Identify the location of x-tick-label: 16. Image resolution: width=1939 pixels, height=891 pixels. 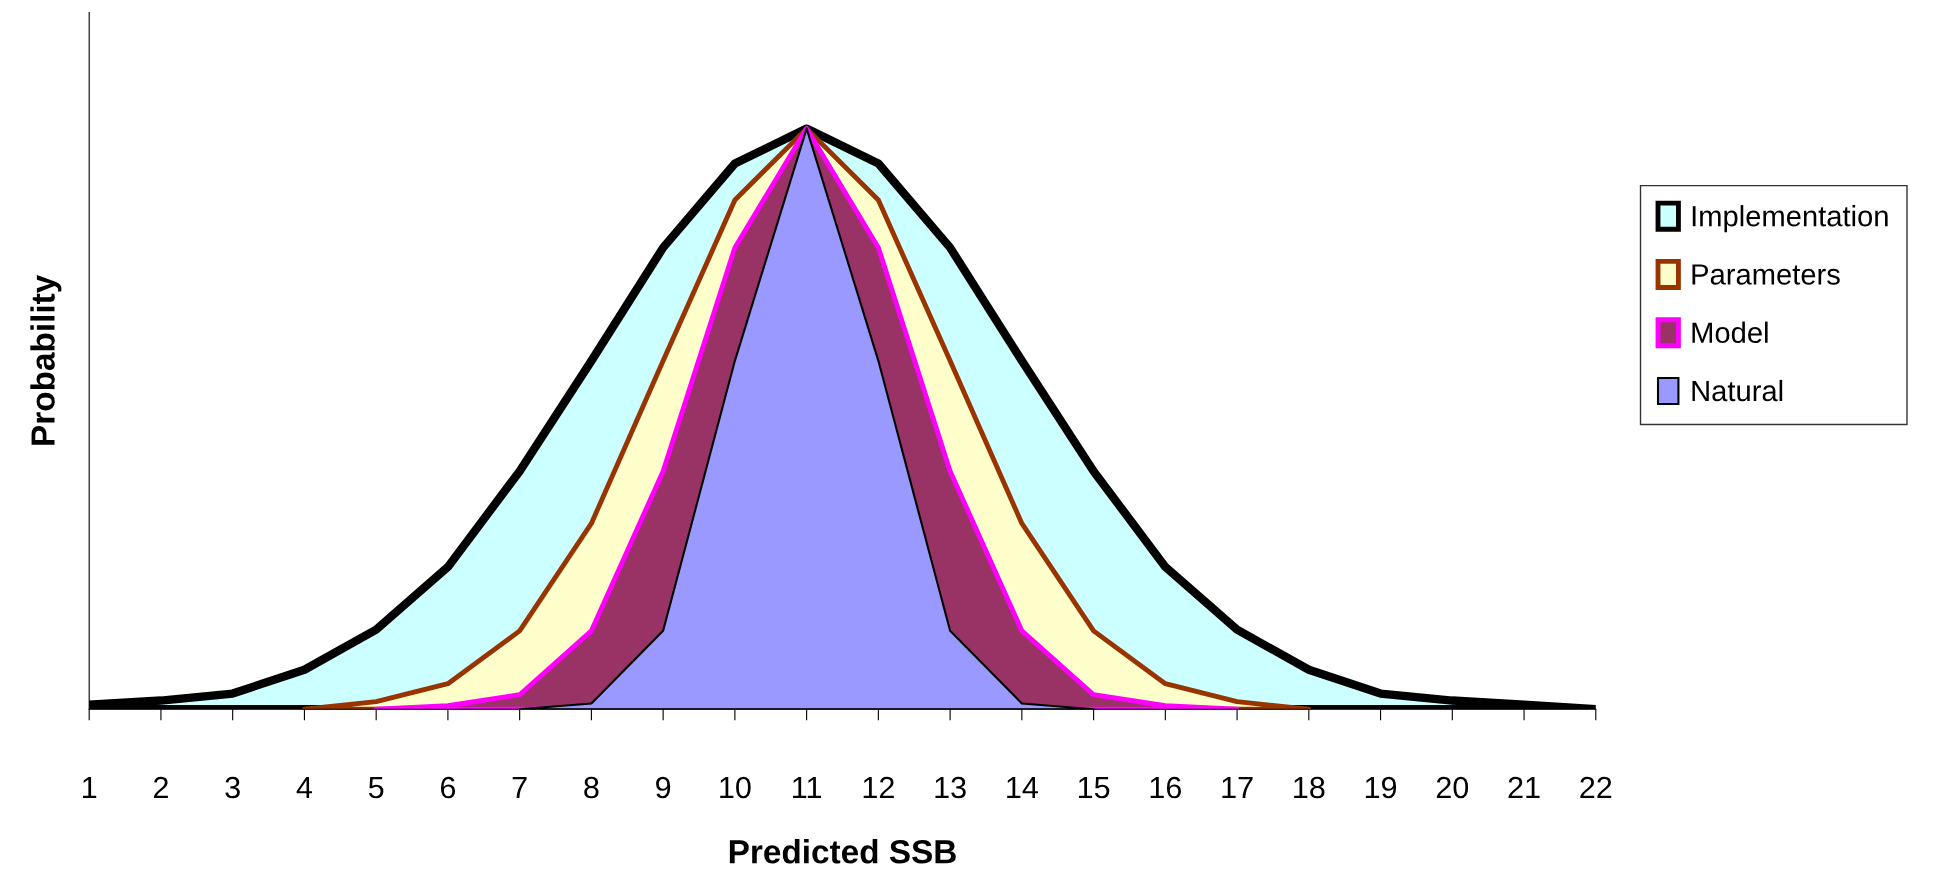
(1165, 787).